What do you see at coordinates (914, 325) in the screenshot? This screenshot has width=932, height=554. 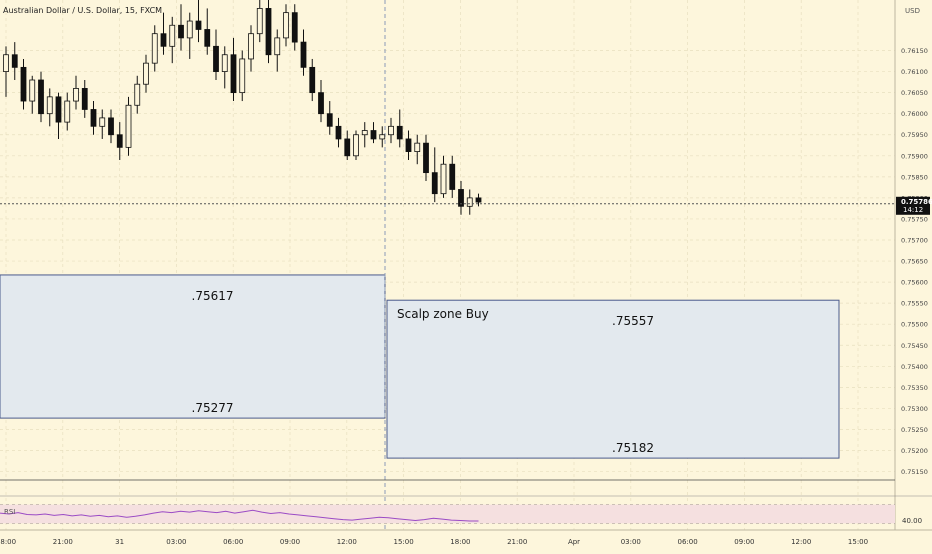 I see `price-tick-label: 0.75500` at bounding box center [914, 325].